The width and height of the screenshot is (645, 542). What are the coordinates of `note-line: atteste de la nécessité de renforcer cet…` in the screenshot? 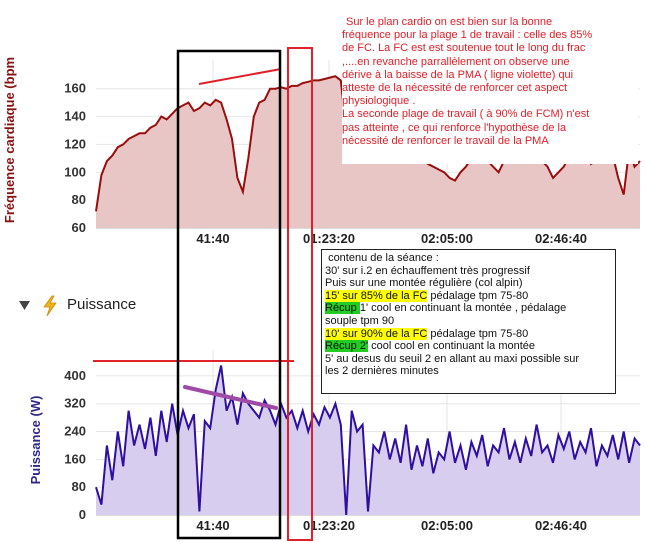 It's located at (455, 88).